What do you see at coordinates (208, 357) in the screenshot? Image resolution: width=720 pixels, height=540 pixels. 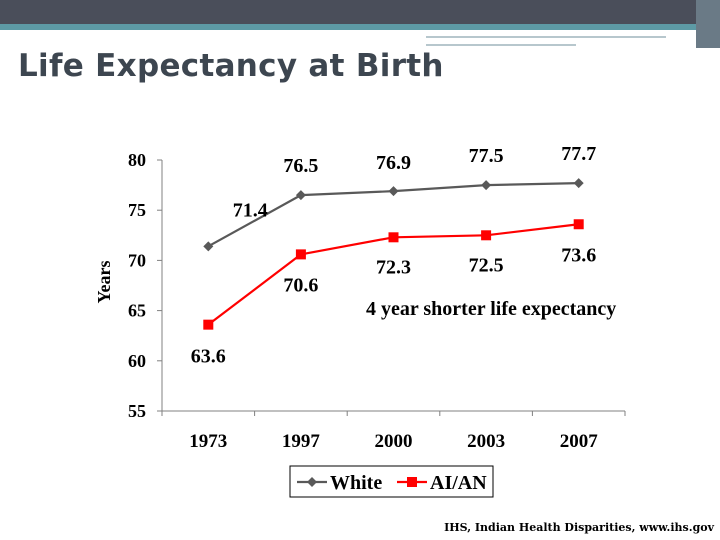 I see `data-label: 63.6` at bounding box center [208, 357].